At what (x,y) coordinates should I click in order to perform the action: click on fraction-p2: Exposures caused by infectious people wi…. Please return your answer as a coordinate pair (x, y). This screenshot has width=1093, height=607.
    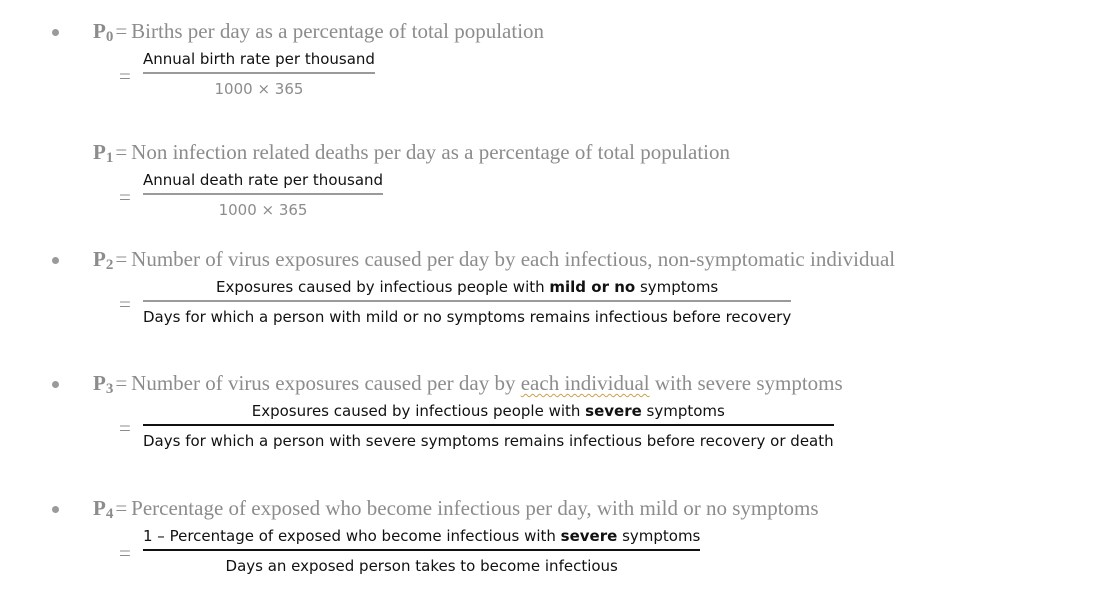
    Looking at the image, I should click on (467, 302).